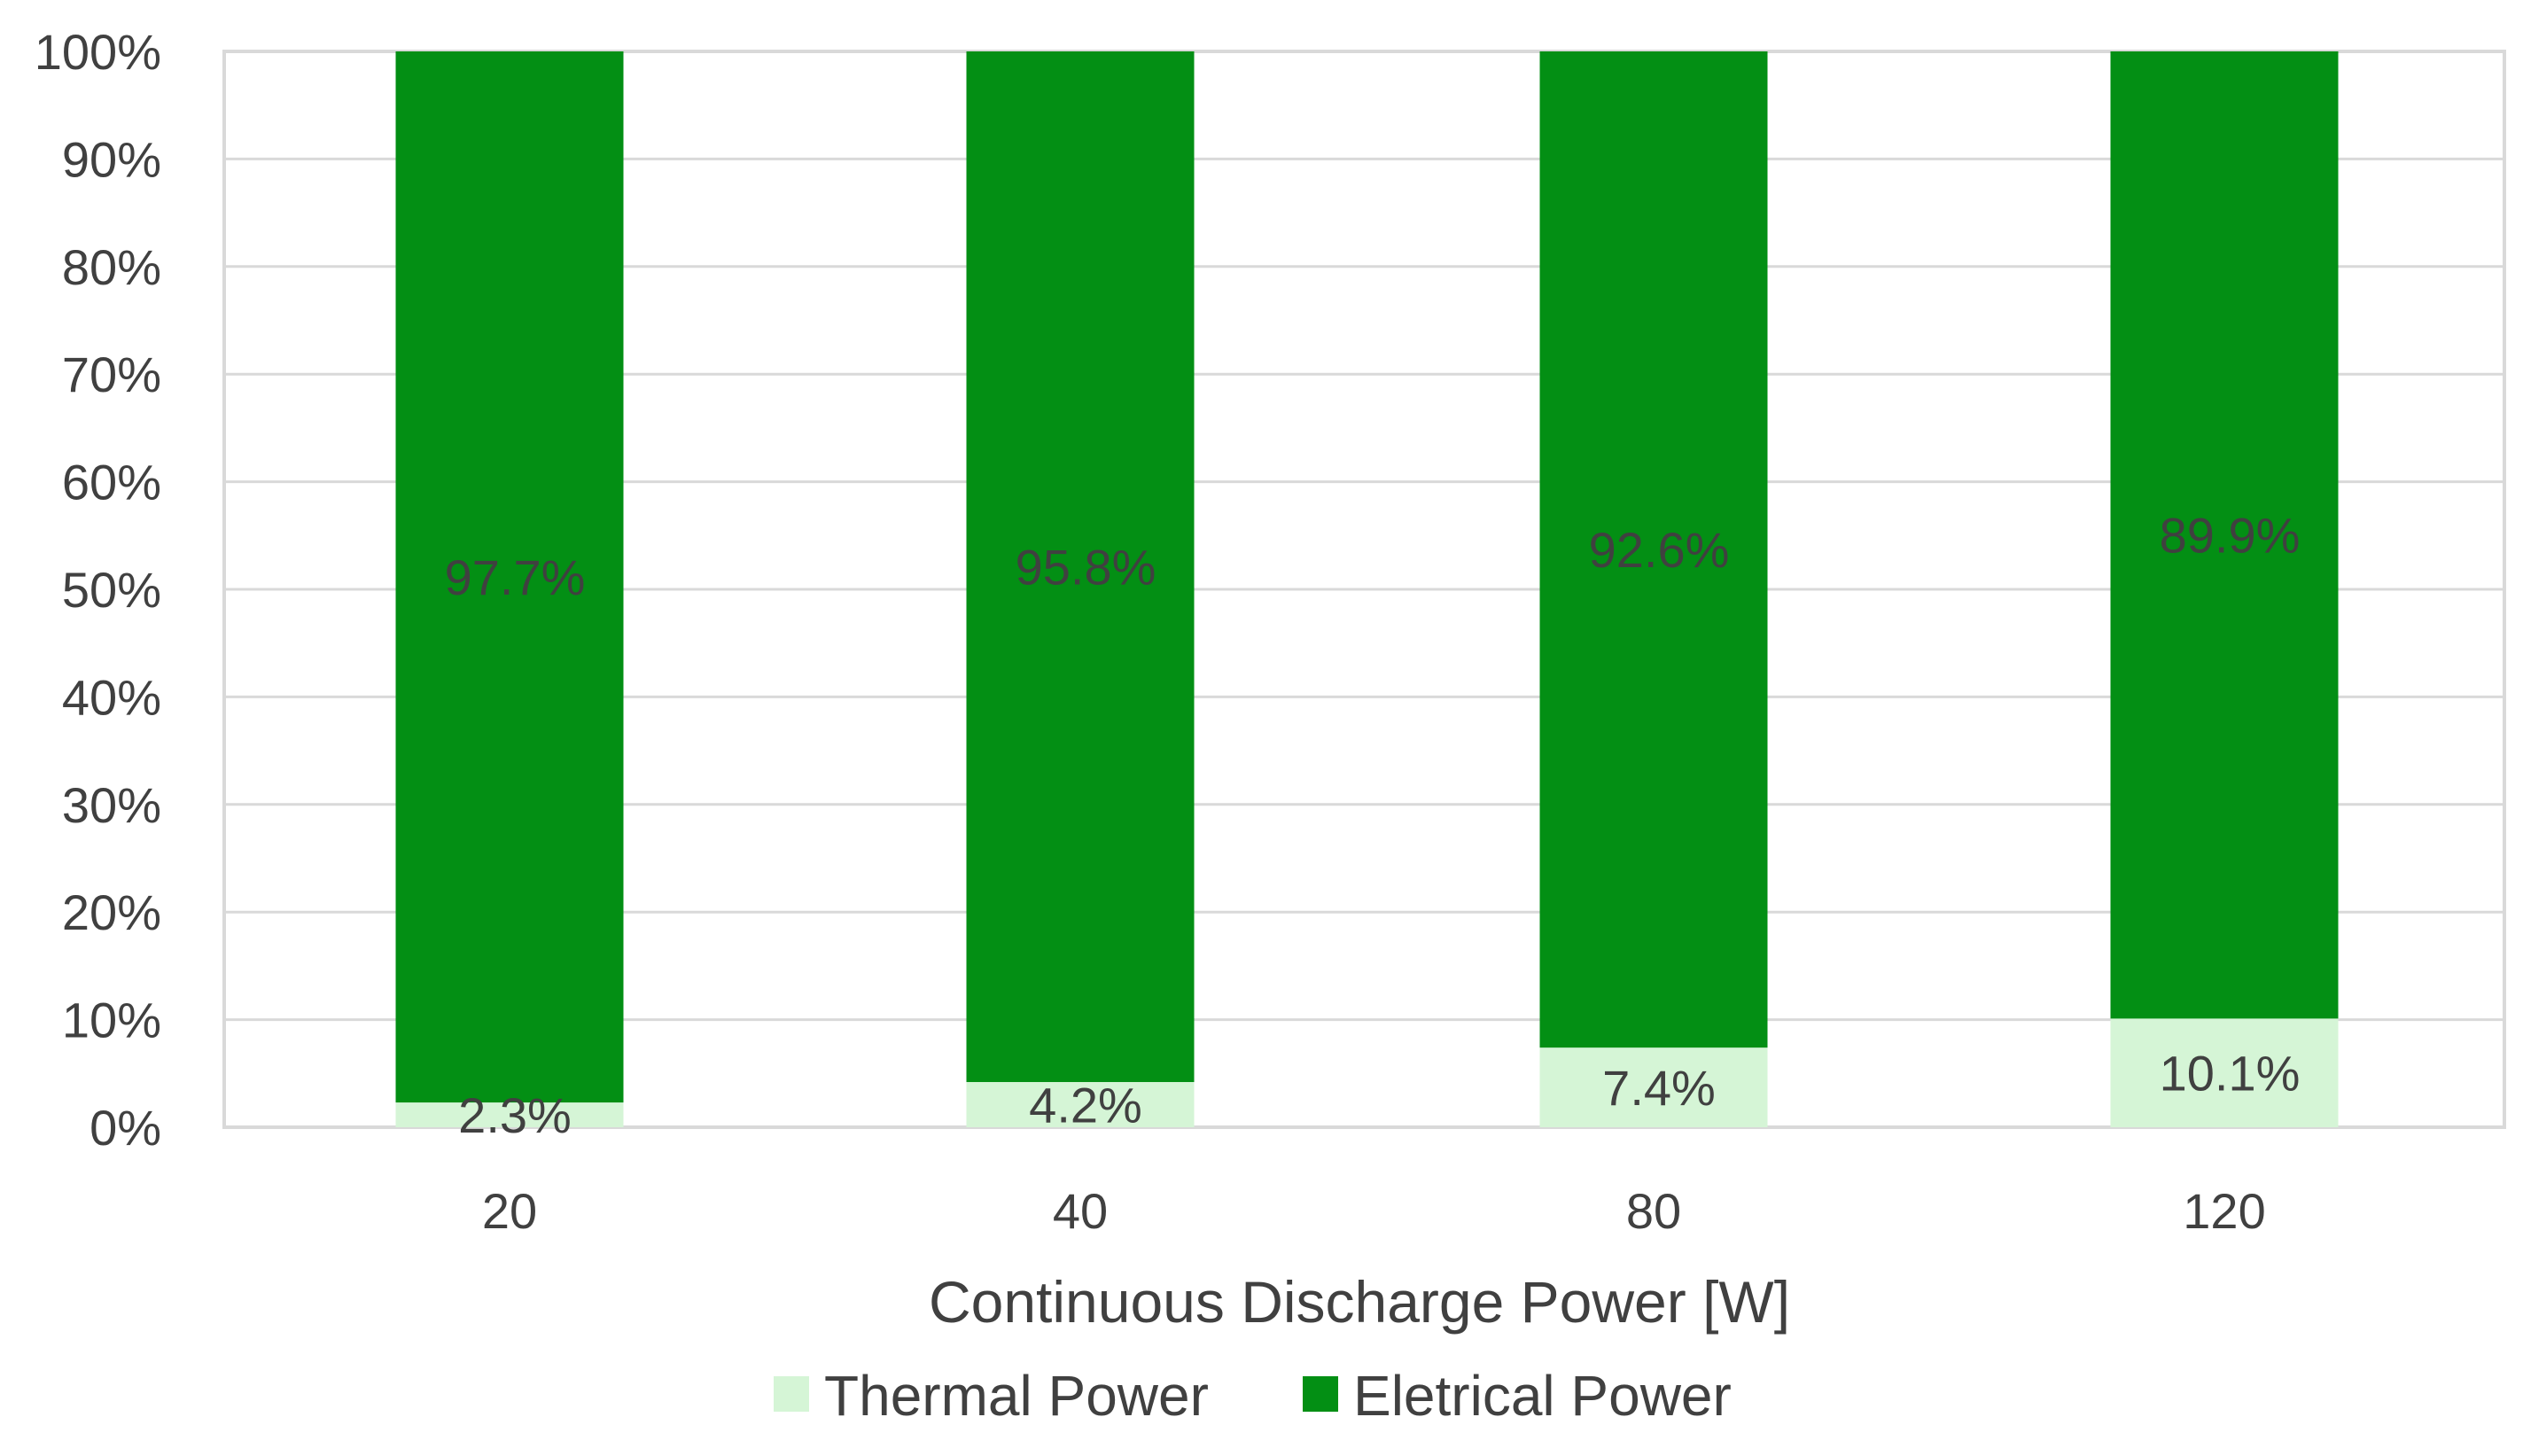 This screenshot has height=1456, width=2523. What do you see at coordinates (1080, 1211) in the screenshot?
I see `x-tick-label: 40` at bounding box center [1080, 1211].